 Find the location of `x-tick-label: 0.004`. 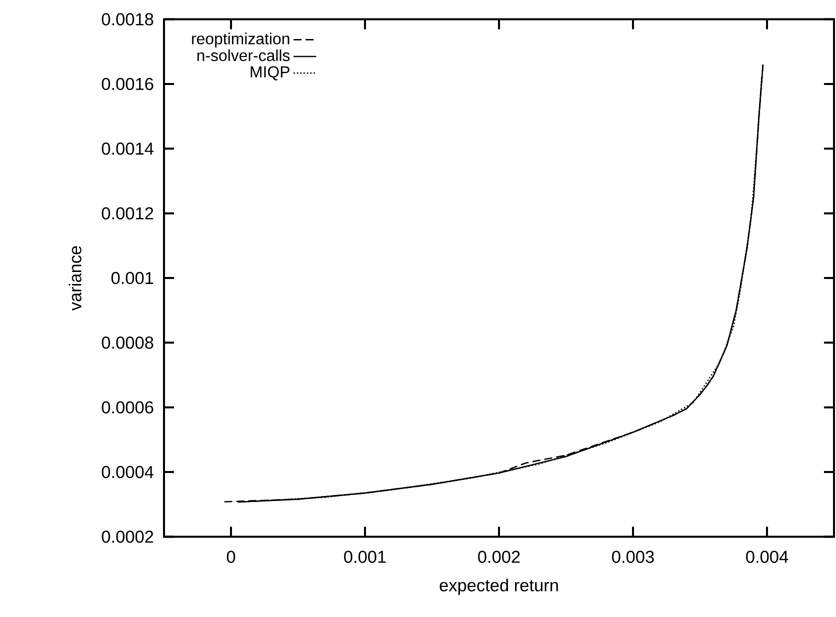

x-tick-label: 0.004 is located at coordinates (767, 556).